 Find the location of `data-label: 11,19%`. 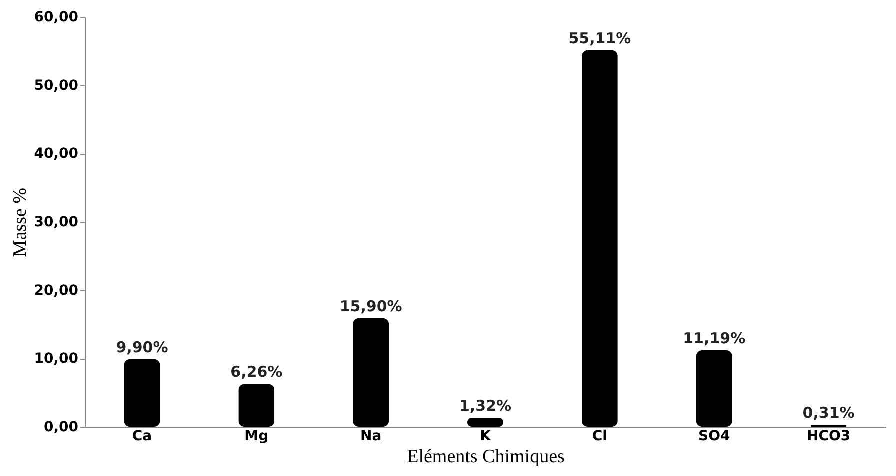

data-label: 11,19% is located at coordinates (714, 339).